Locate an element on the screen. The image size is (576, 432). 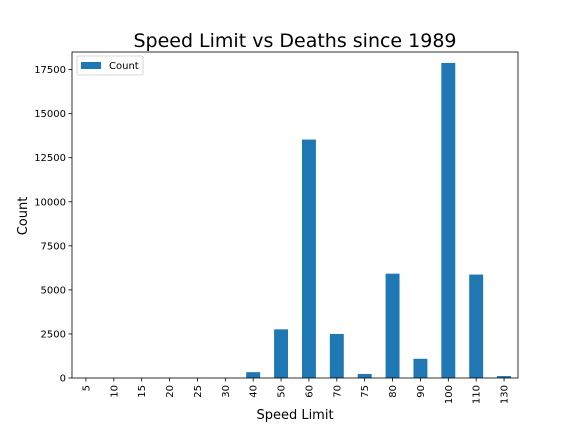
y-tick-label: 5000 is located at coordinates (53, 290).